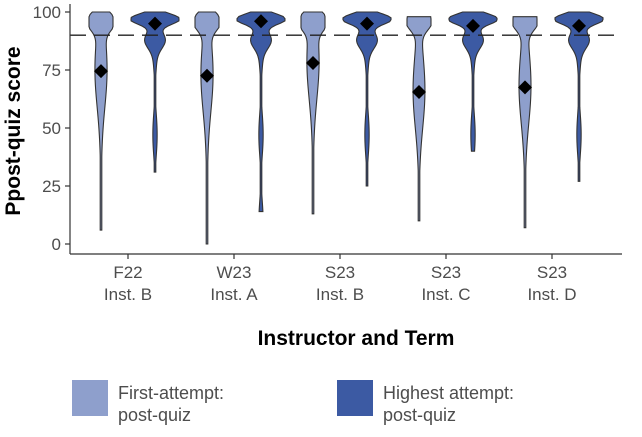 The width and height of the screenshot is (642, 437). Describe the element at coordinates (128, 294) in the screenshot. I see `x-tick-label-inst-1: Inst. B` at that location.